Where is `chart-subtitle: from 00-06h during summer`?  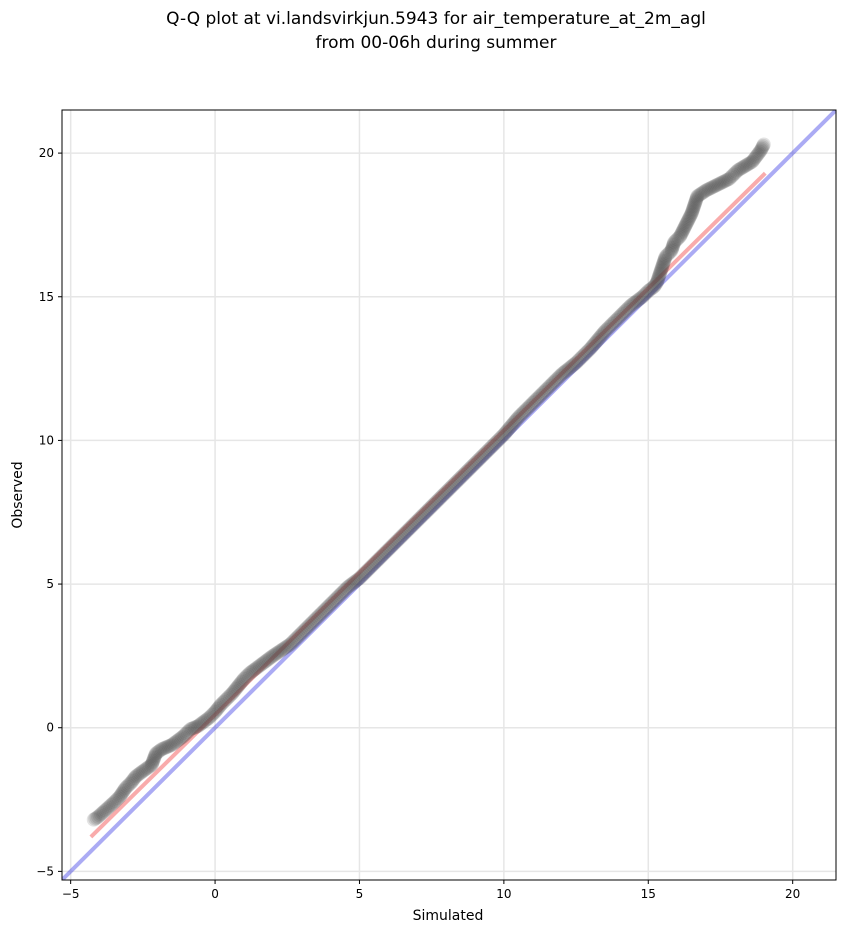
chart-subtitle: from 00-06h during summer is located at coordinates (436, 43).